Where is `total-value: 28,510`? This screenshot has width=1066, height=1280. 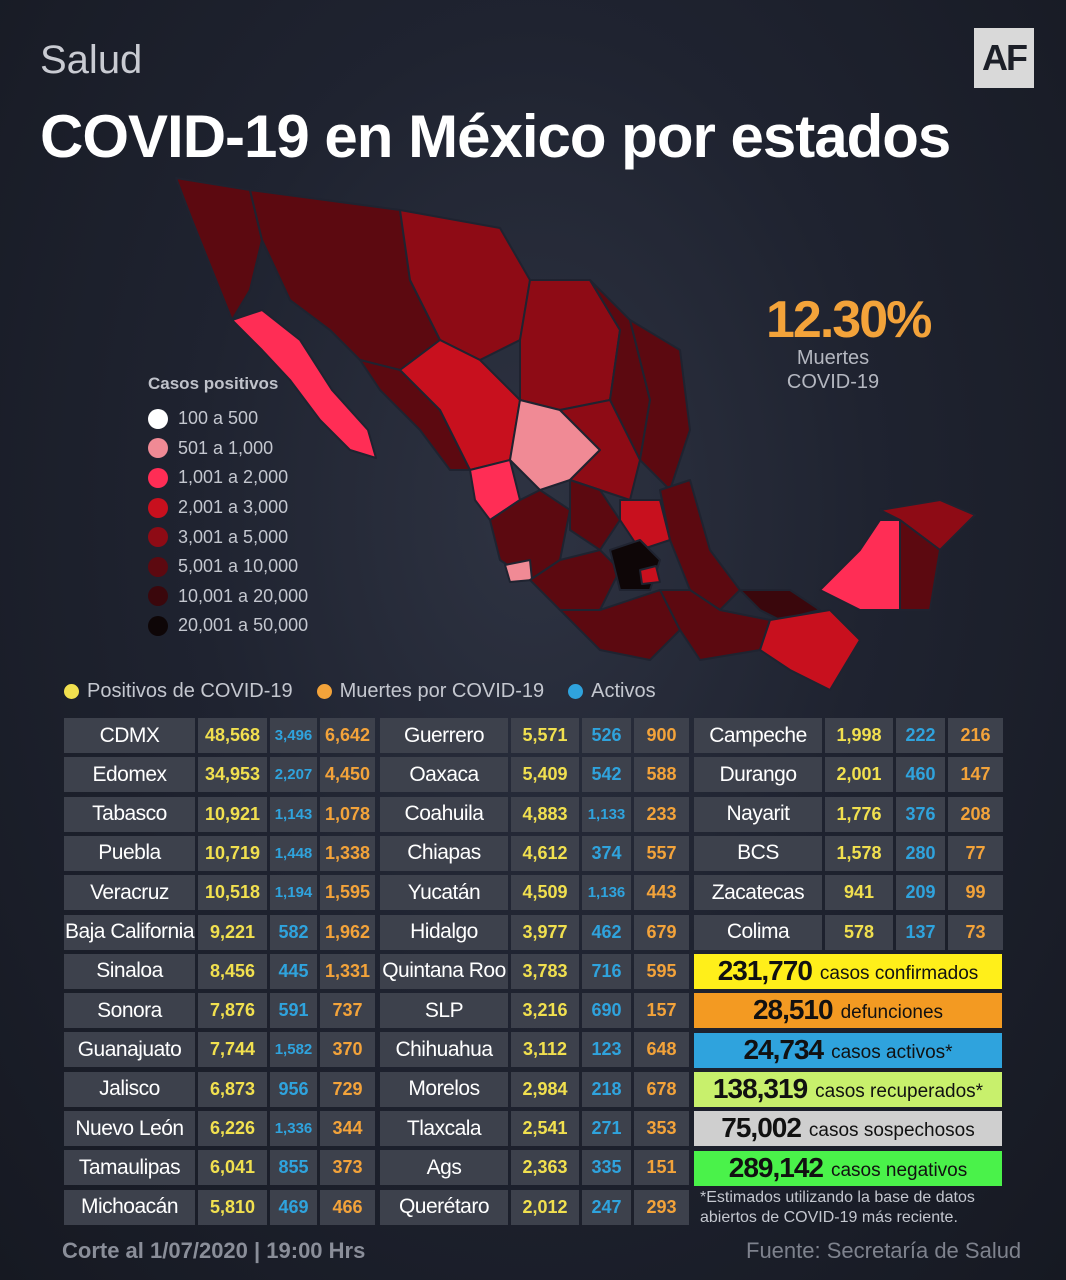
total-value: 28,510 is located at coordinates (793, 1010).